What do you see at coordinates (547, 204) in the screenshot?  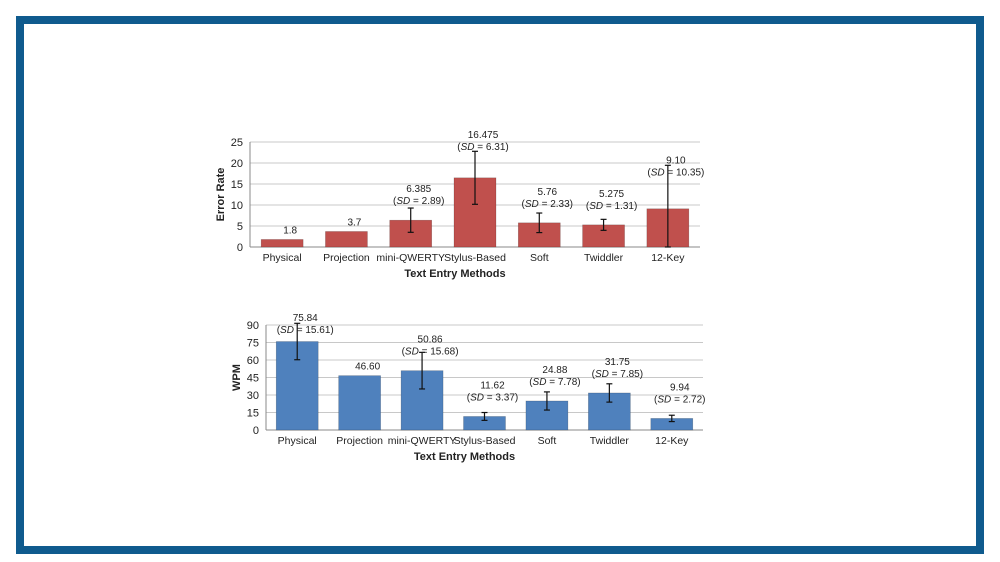 I see `sd-label: (SD = 2.33)` at bounding box center [547, 204].